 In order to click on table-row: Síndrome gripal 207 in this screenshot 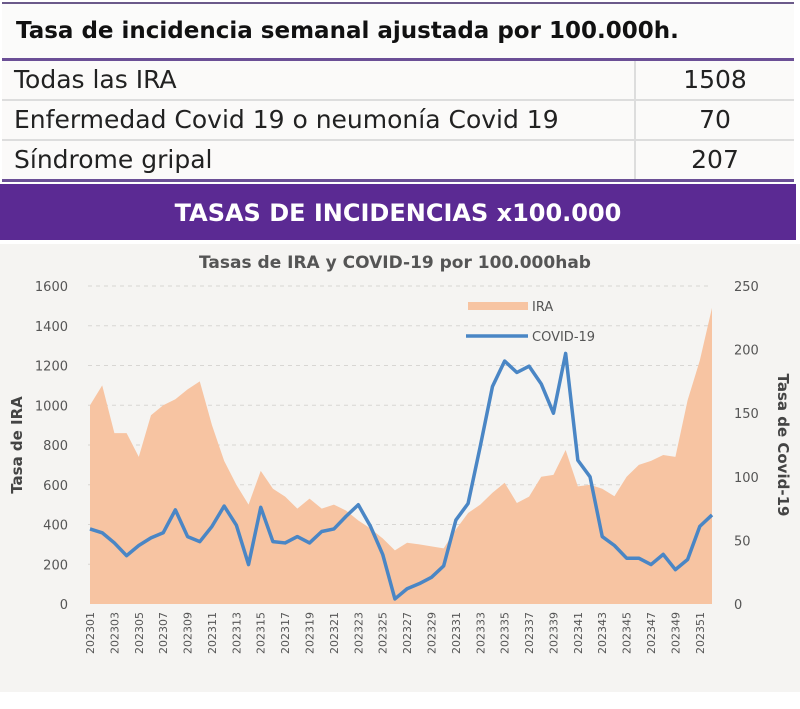, I will do `click(398, 161)`.